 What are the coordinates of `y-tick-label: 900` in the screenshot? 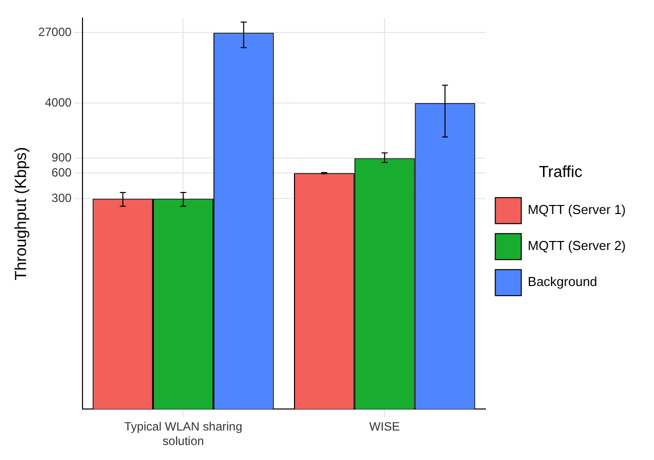 It's located at (62, 157).